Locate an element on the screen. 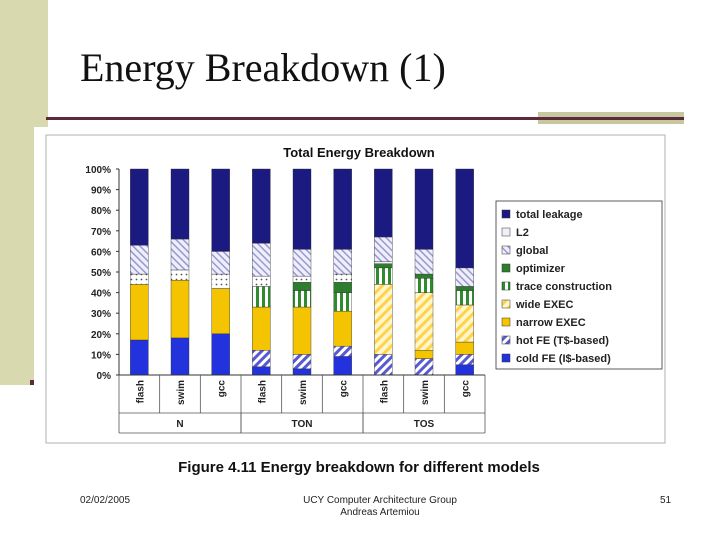  title-rule is located at coordinates (365, 118).